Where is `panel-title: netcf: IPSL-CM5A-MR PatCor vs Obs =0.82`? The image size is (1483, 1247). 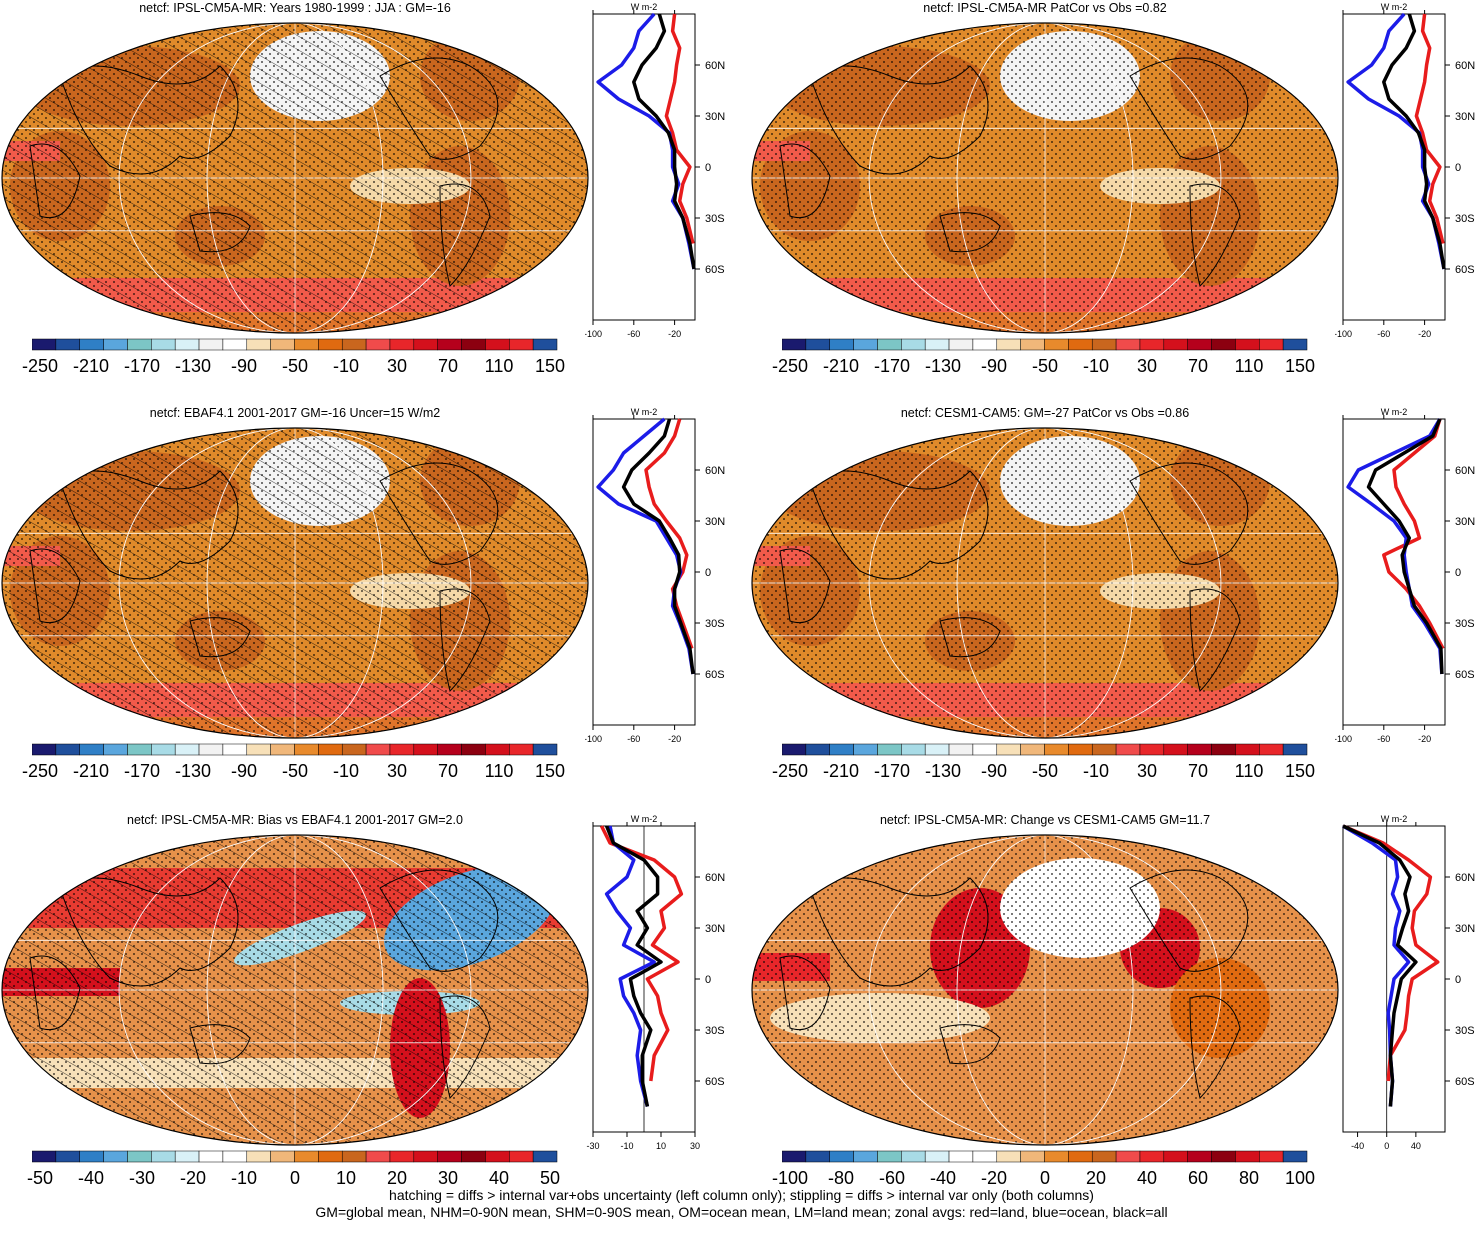
panel-title: netcf: IPSL-CM5A-MR PatCor vs Obs =0.82 is located at coordinates (1045, 8).